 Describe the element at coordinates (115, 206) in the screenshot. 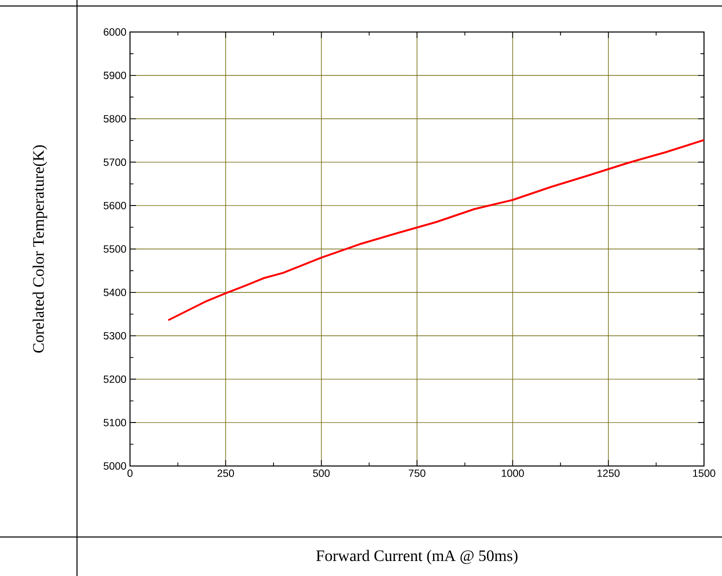

I see `y-tick-label: 5600` at that location.